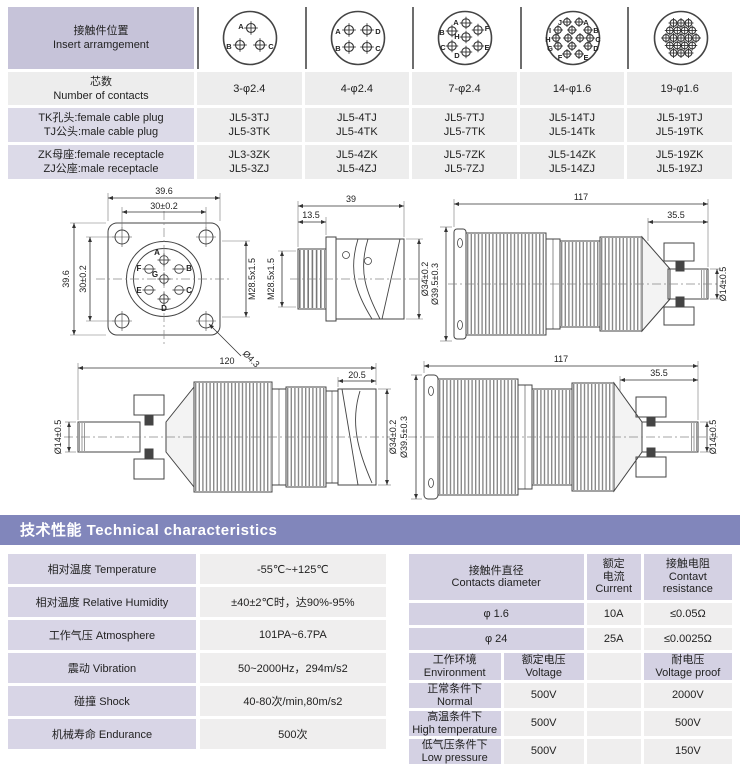 The image size is (740, 764). Describe the element at coordinates (101, 155) in the screenshot. I see `receptacle-header-line1: ZK母座:female receptacle` at that location.